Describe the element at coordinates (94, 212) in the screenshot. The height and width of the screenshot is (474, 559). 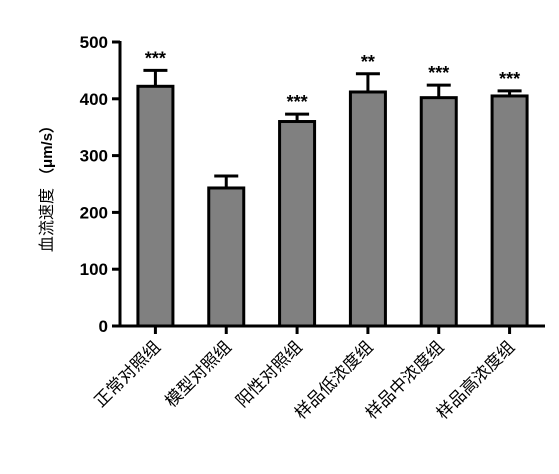
I see `y-tick-label: 200` at that location.